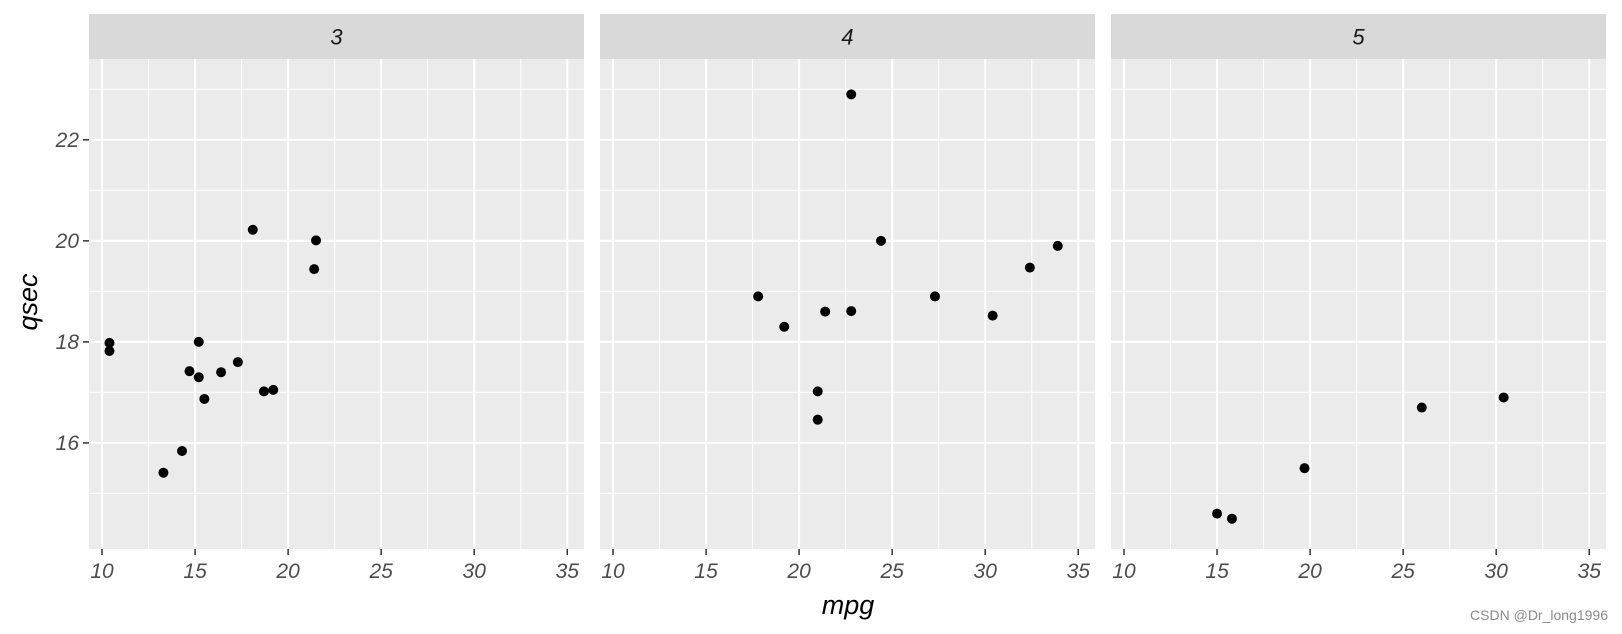  Describe the element at coordinates (72, 292) in the screenshot. I see `y-axis: 16 18 20 22` at that location.